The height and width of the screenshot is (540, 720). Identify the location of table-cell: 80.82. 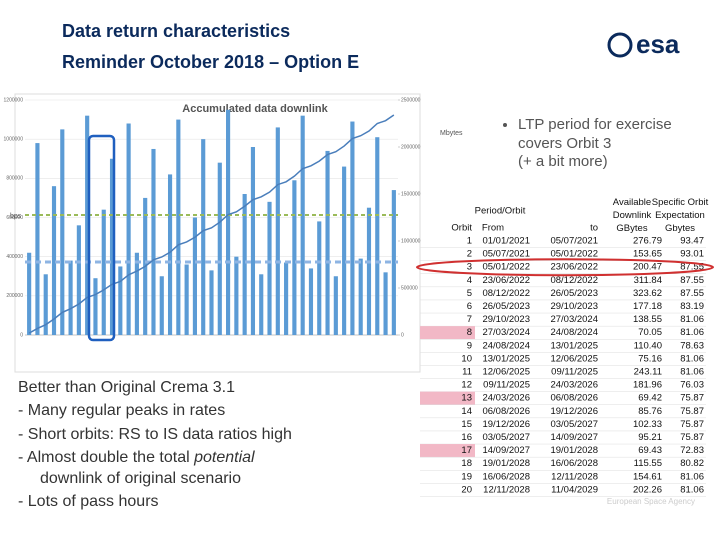
(692, 463).